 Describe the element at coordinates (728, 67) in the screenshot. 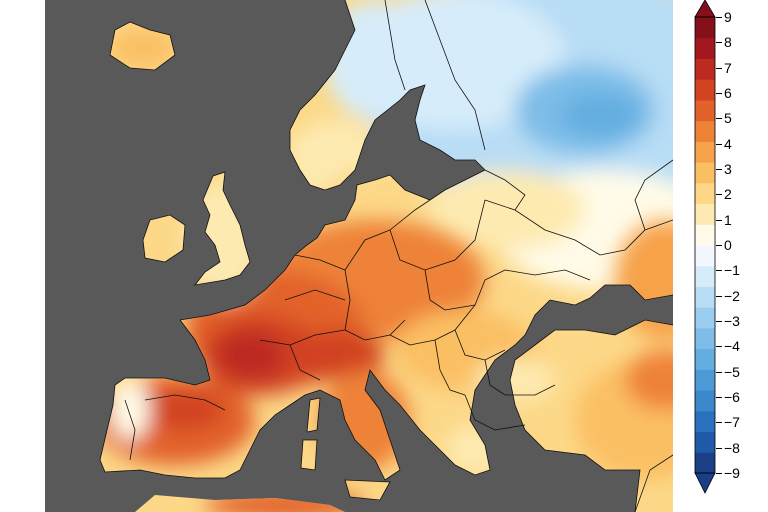

I see `colorbar-tick-label: 7` at that location.